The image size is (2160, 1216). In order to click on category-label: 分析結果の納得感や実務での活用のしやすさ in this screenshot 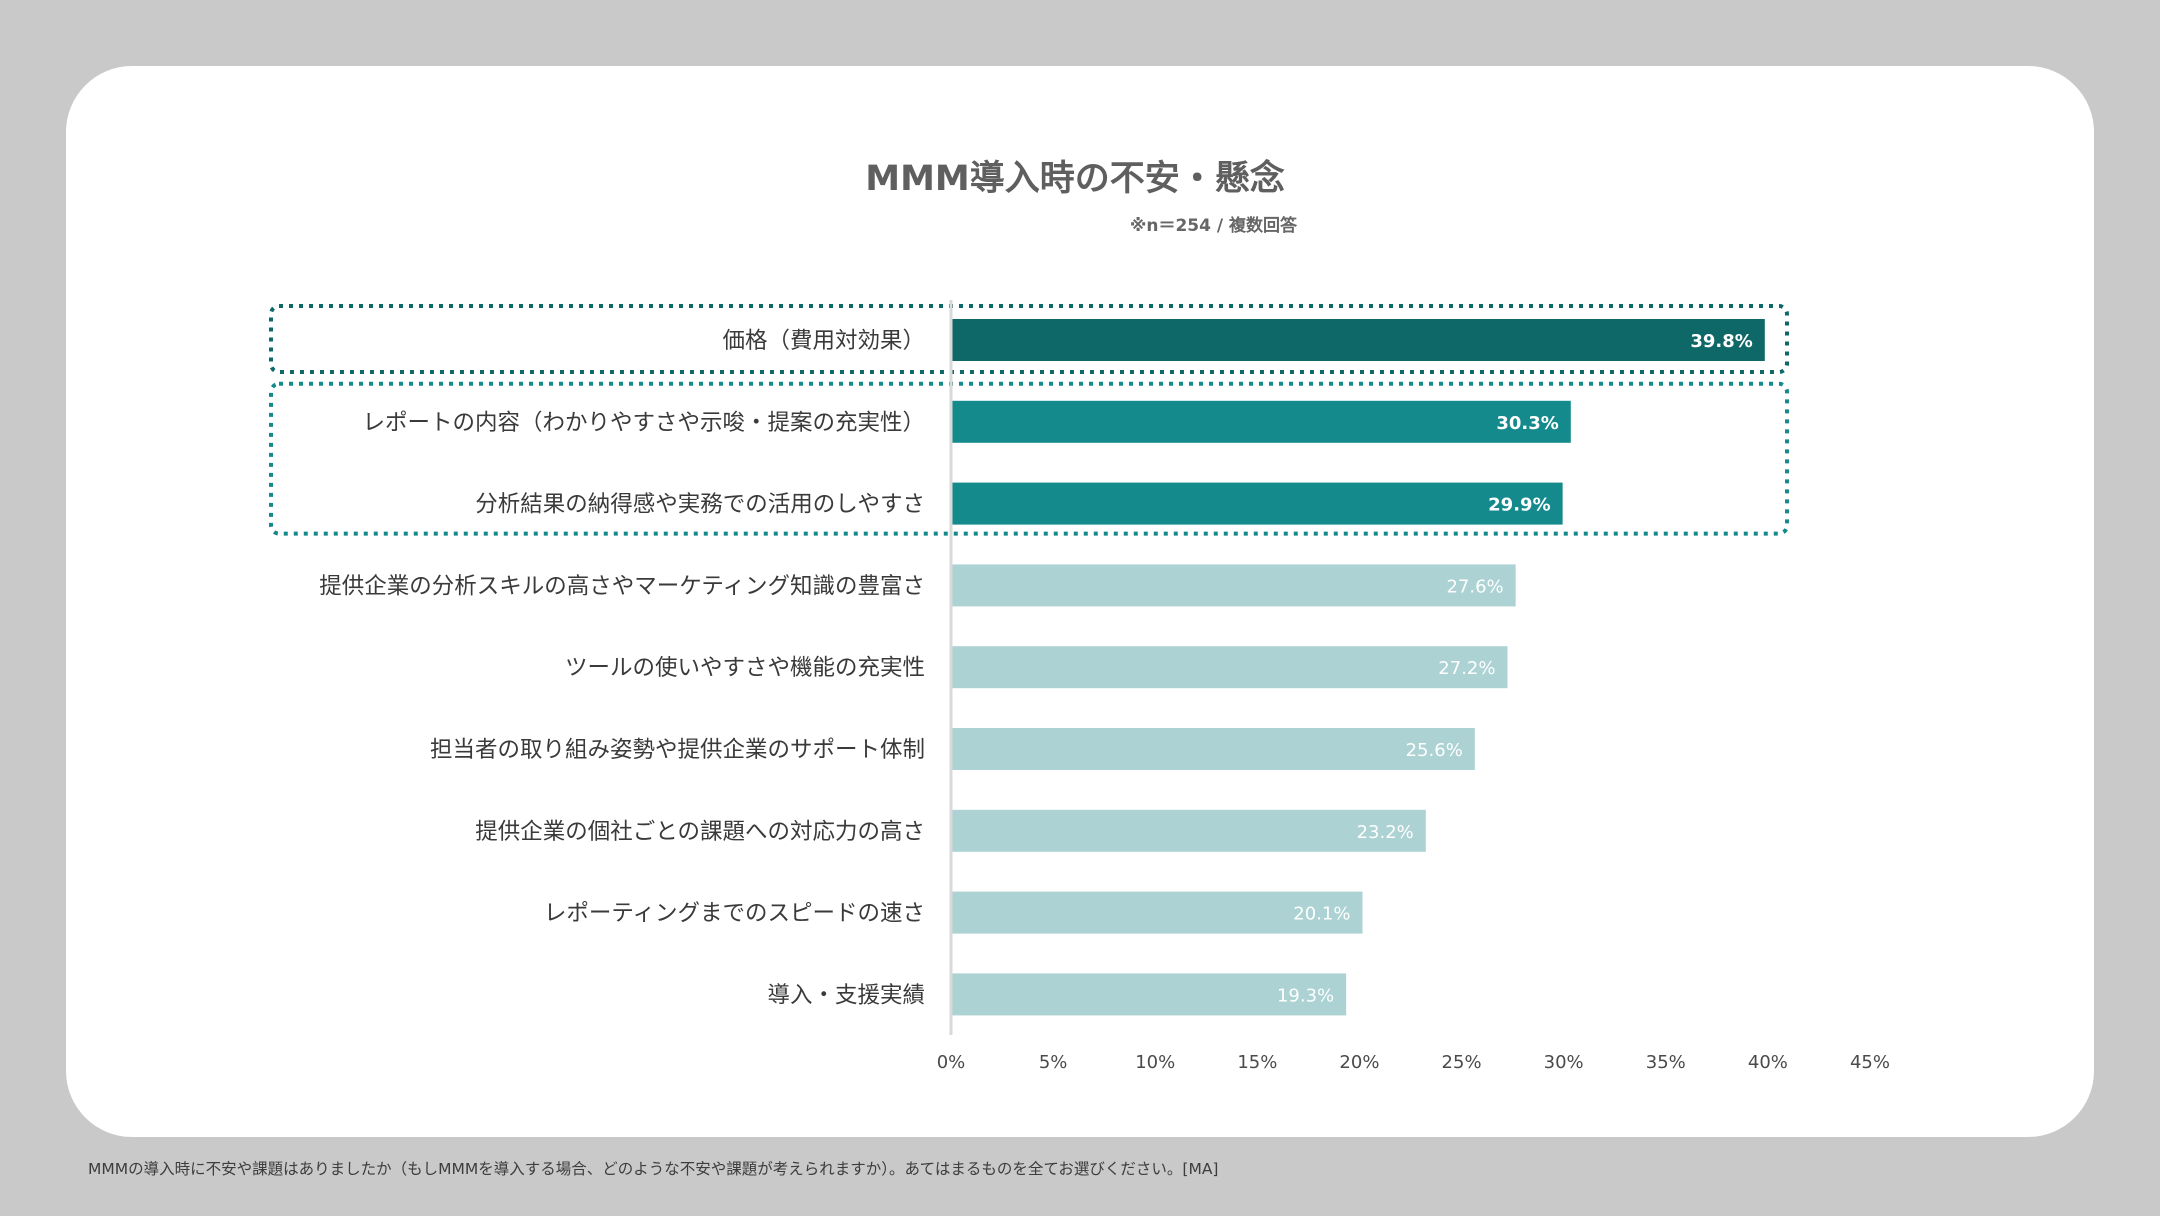, I will do `click(700, 505)`.